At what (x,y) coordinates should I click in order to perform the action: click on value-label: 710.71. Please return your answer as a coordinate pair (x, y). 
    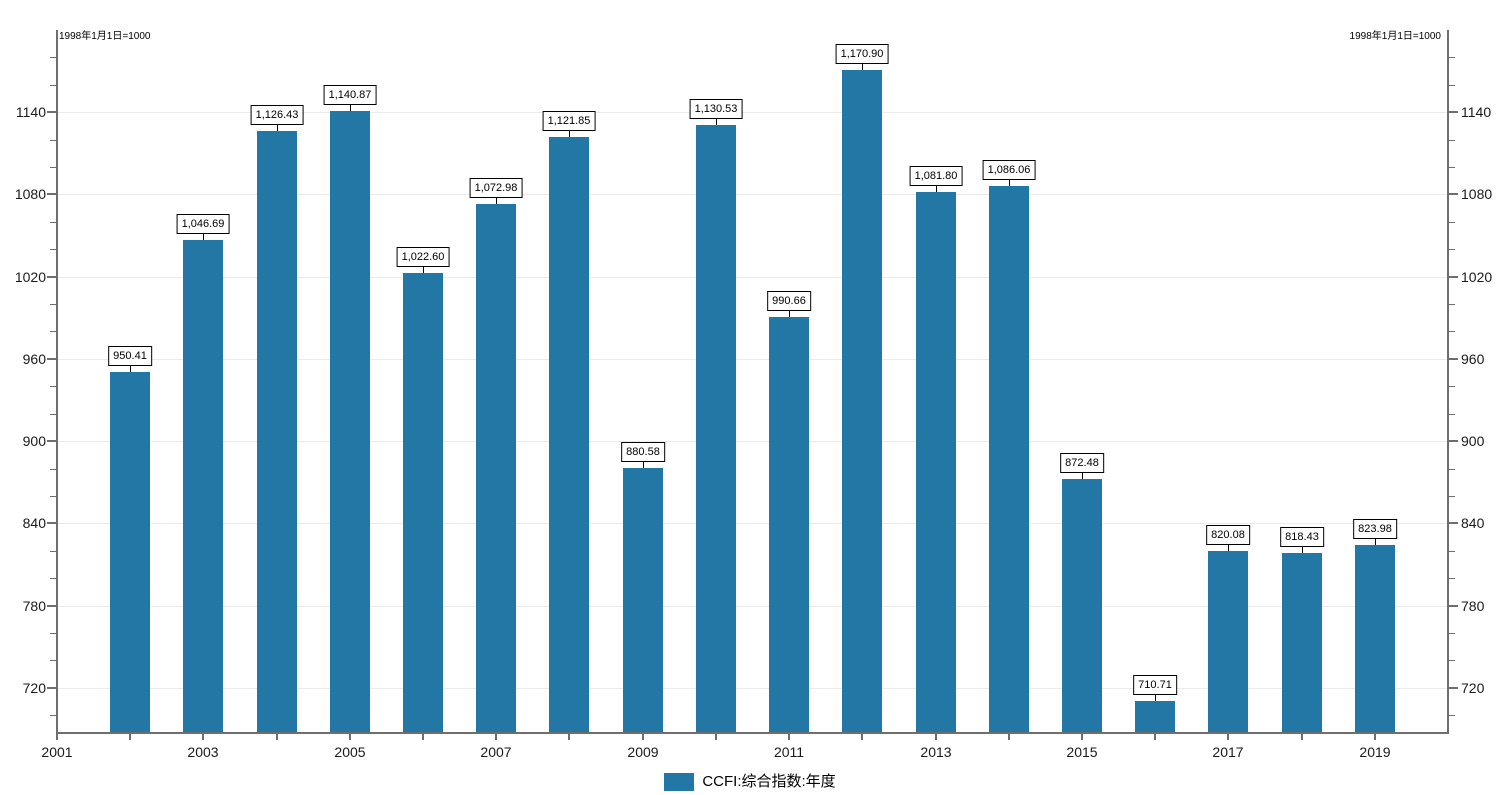
    Looking at the image, I should click on (1155, 685).